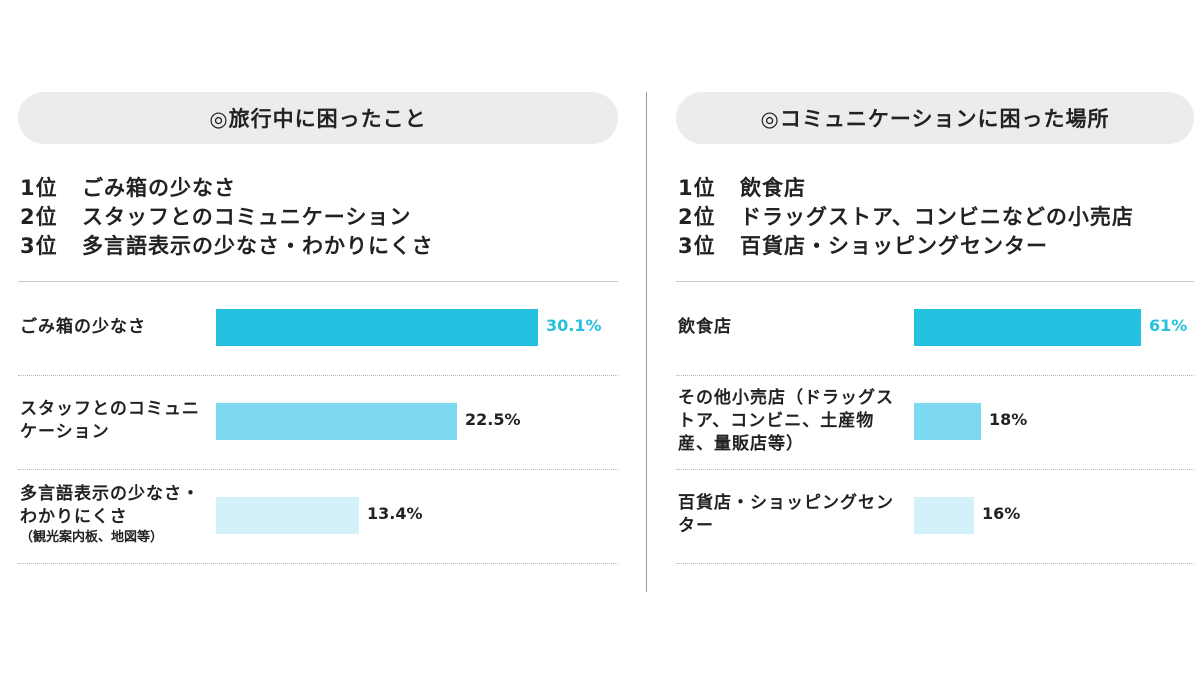 The width and height of the screenshot is (1200, 675). I want to click on bar-row: スタッフとのコミュニケーション 22.5%, so click(318, 423).